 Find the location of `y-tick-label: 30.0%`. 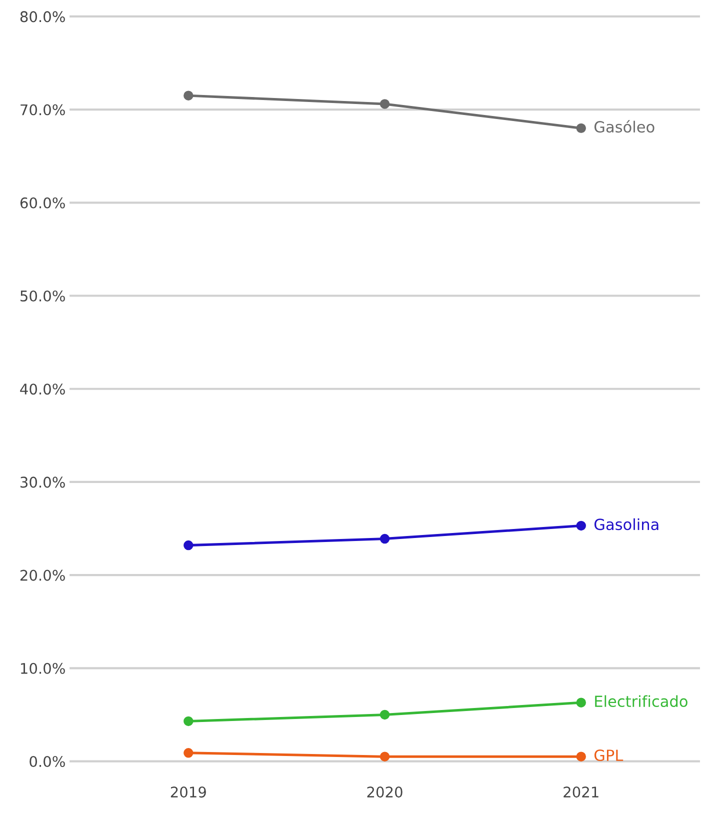

y-tick-label: 30.0% is located at coordinates (42, 482).